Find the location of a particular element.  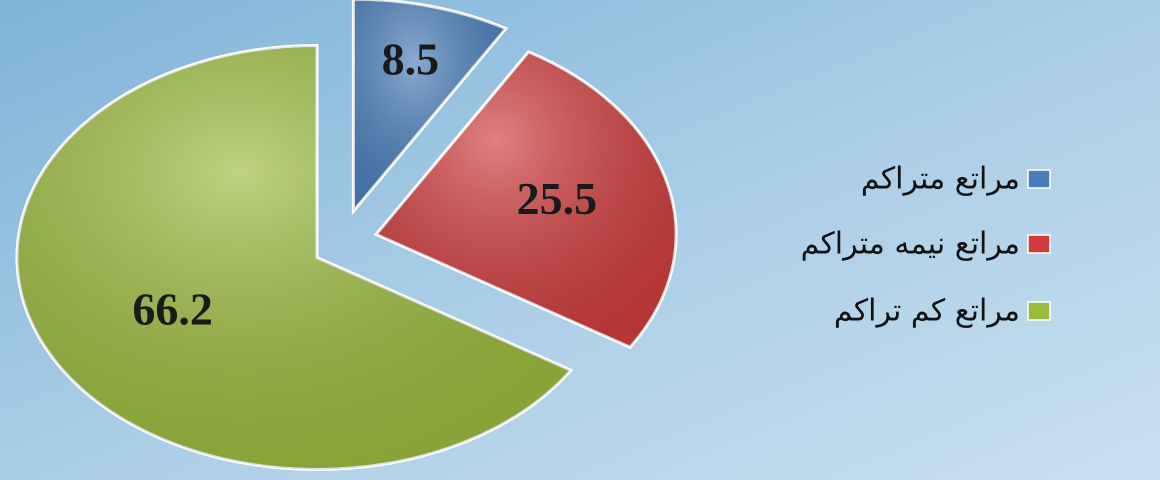

legend-label: مراتع متراکم is located at coordinates (940, 179).